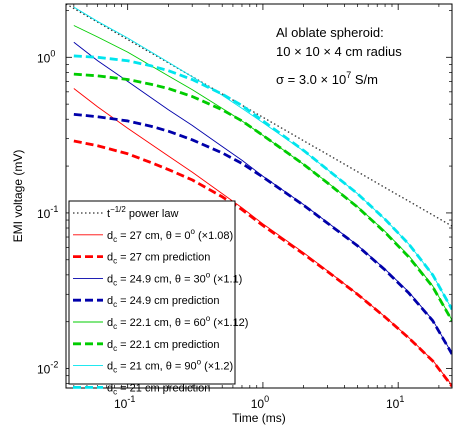 The height and width of the screenshot is (428, 457). I want to click on x-tick-labels: 10⁻¹ 10⁰ 10¹, so click(259, 402).